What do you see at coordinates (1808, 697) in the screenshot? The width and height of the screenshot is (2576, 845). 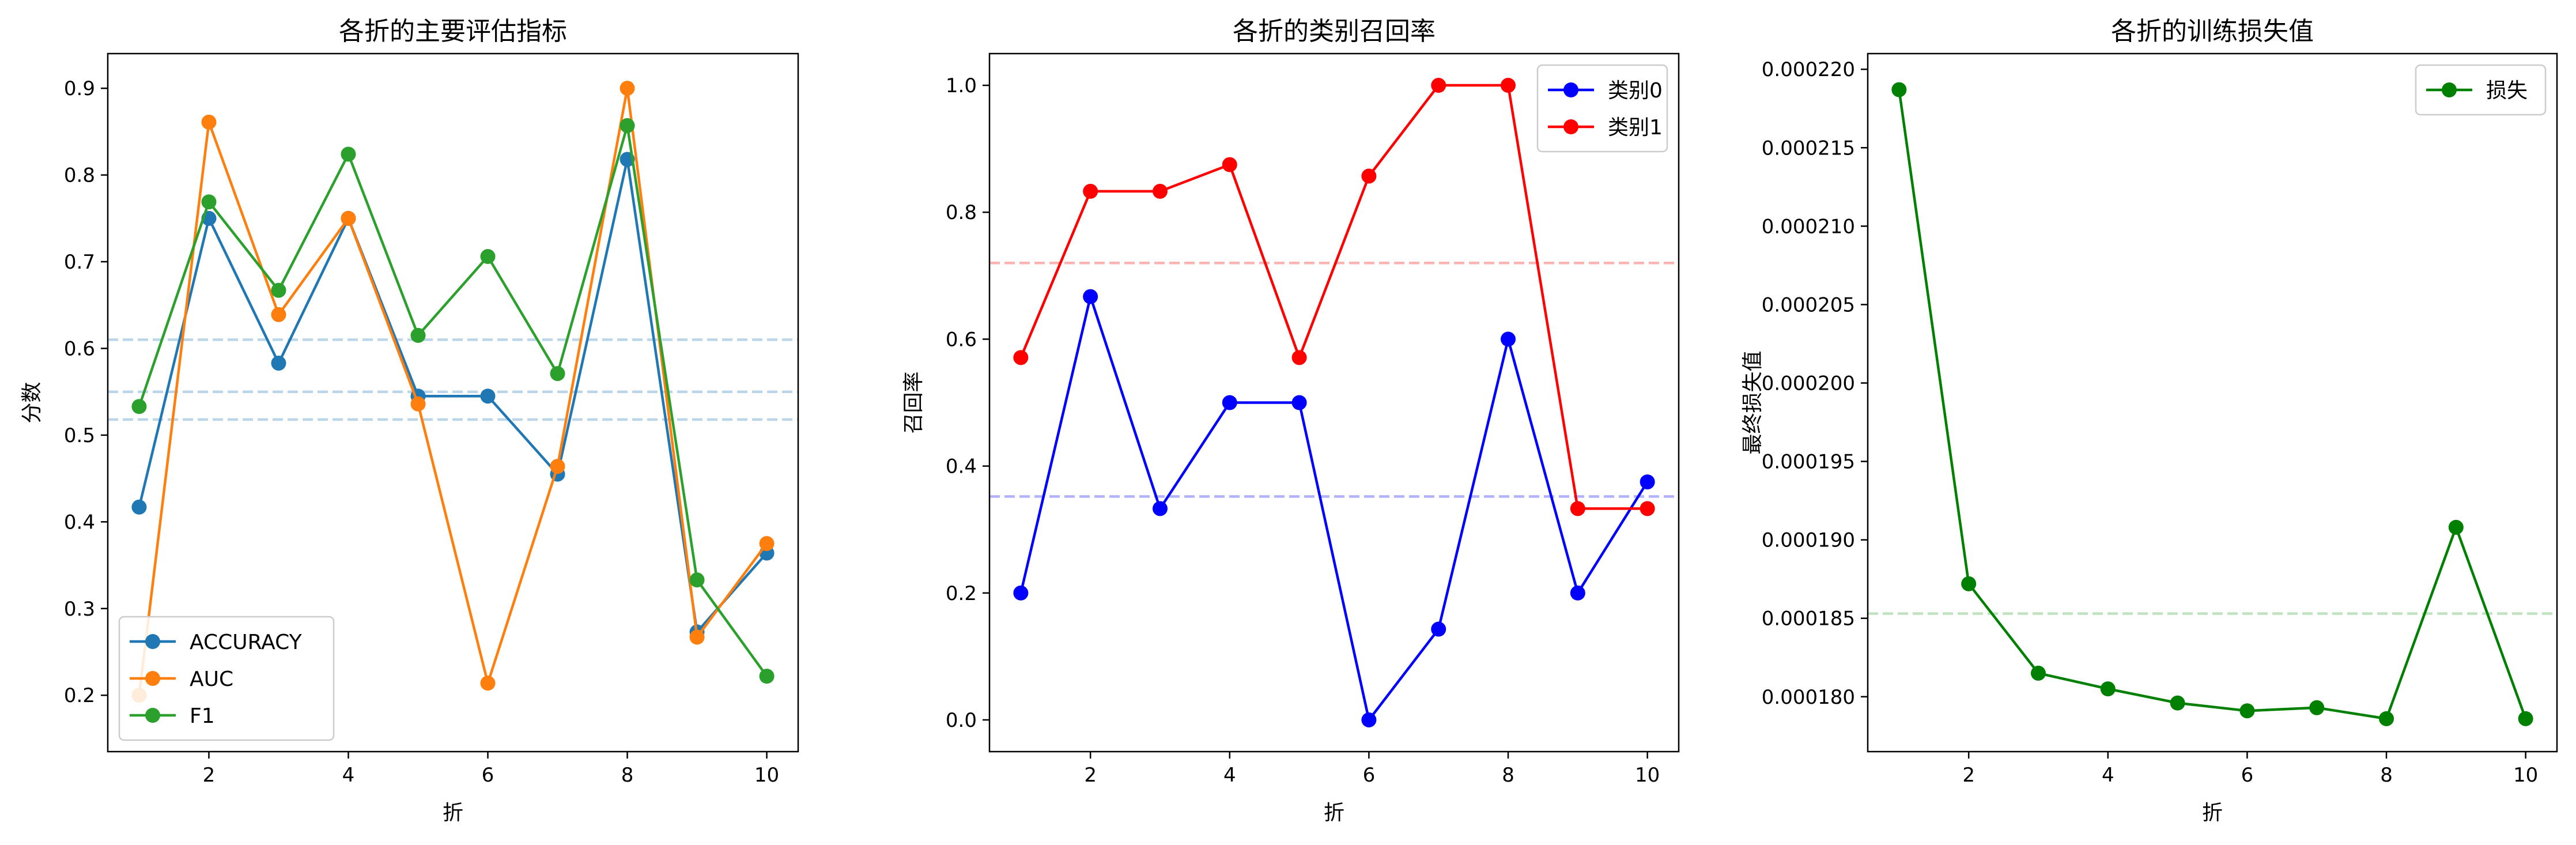 I see `y-tick-label: 0.000180` at bounding box center [1808, 697].